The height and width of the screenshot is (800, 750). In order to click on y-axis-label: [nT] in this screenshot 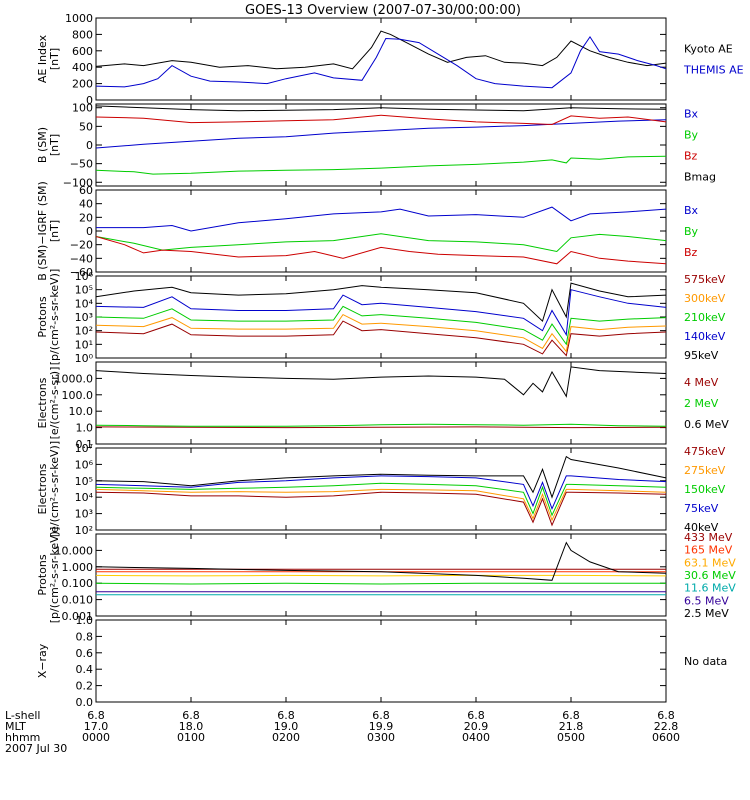, I will do `click(54, 145)`.